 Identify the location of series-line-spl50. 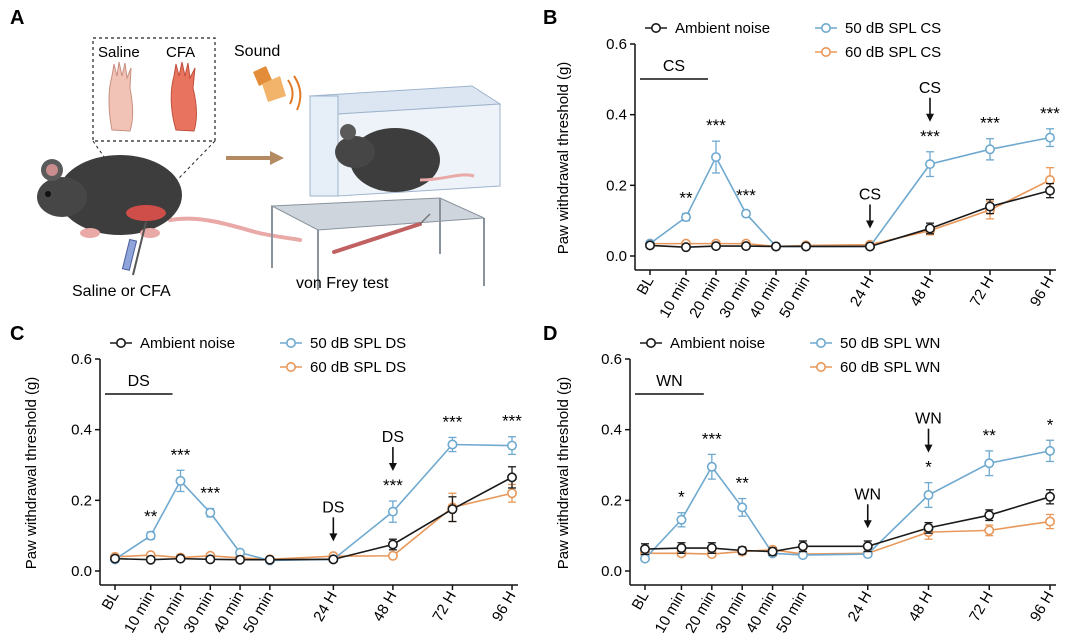
(847, 505).